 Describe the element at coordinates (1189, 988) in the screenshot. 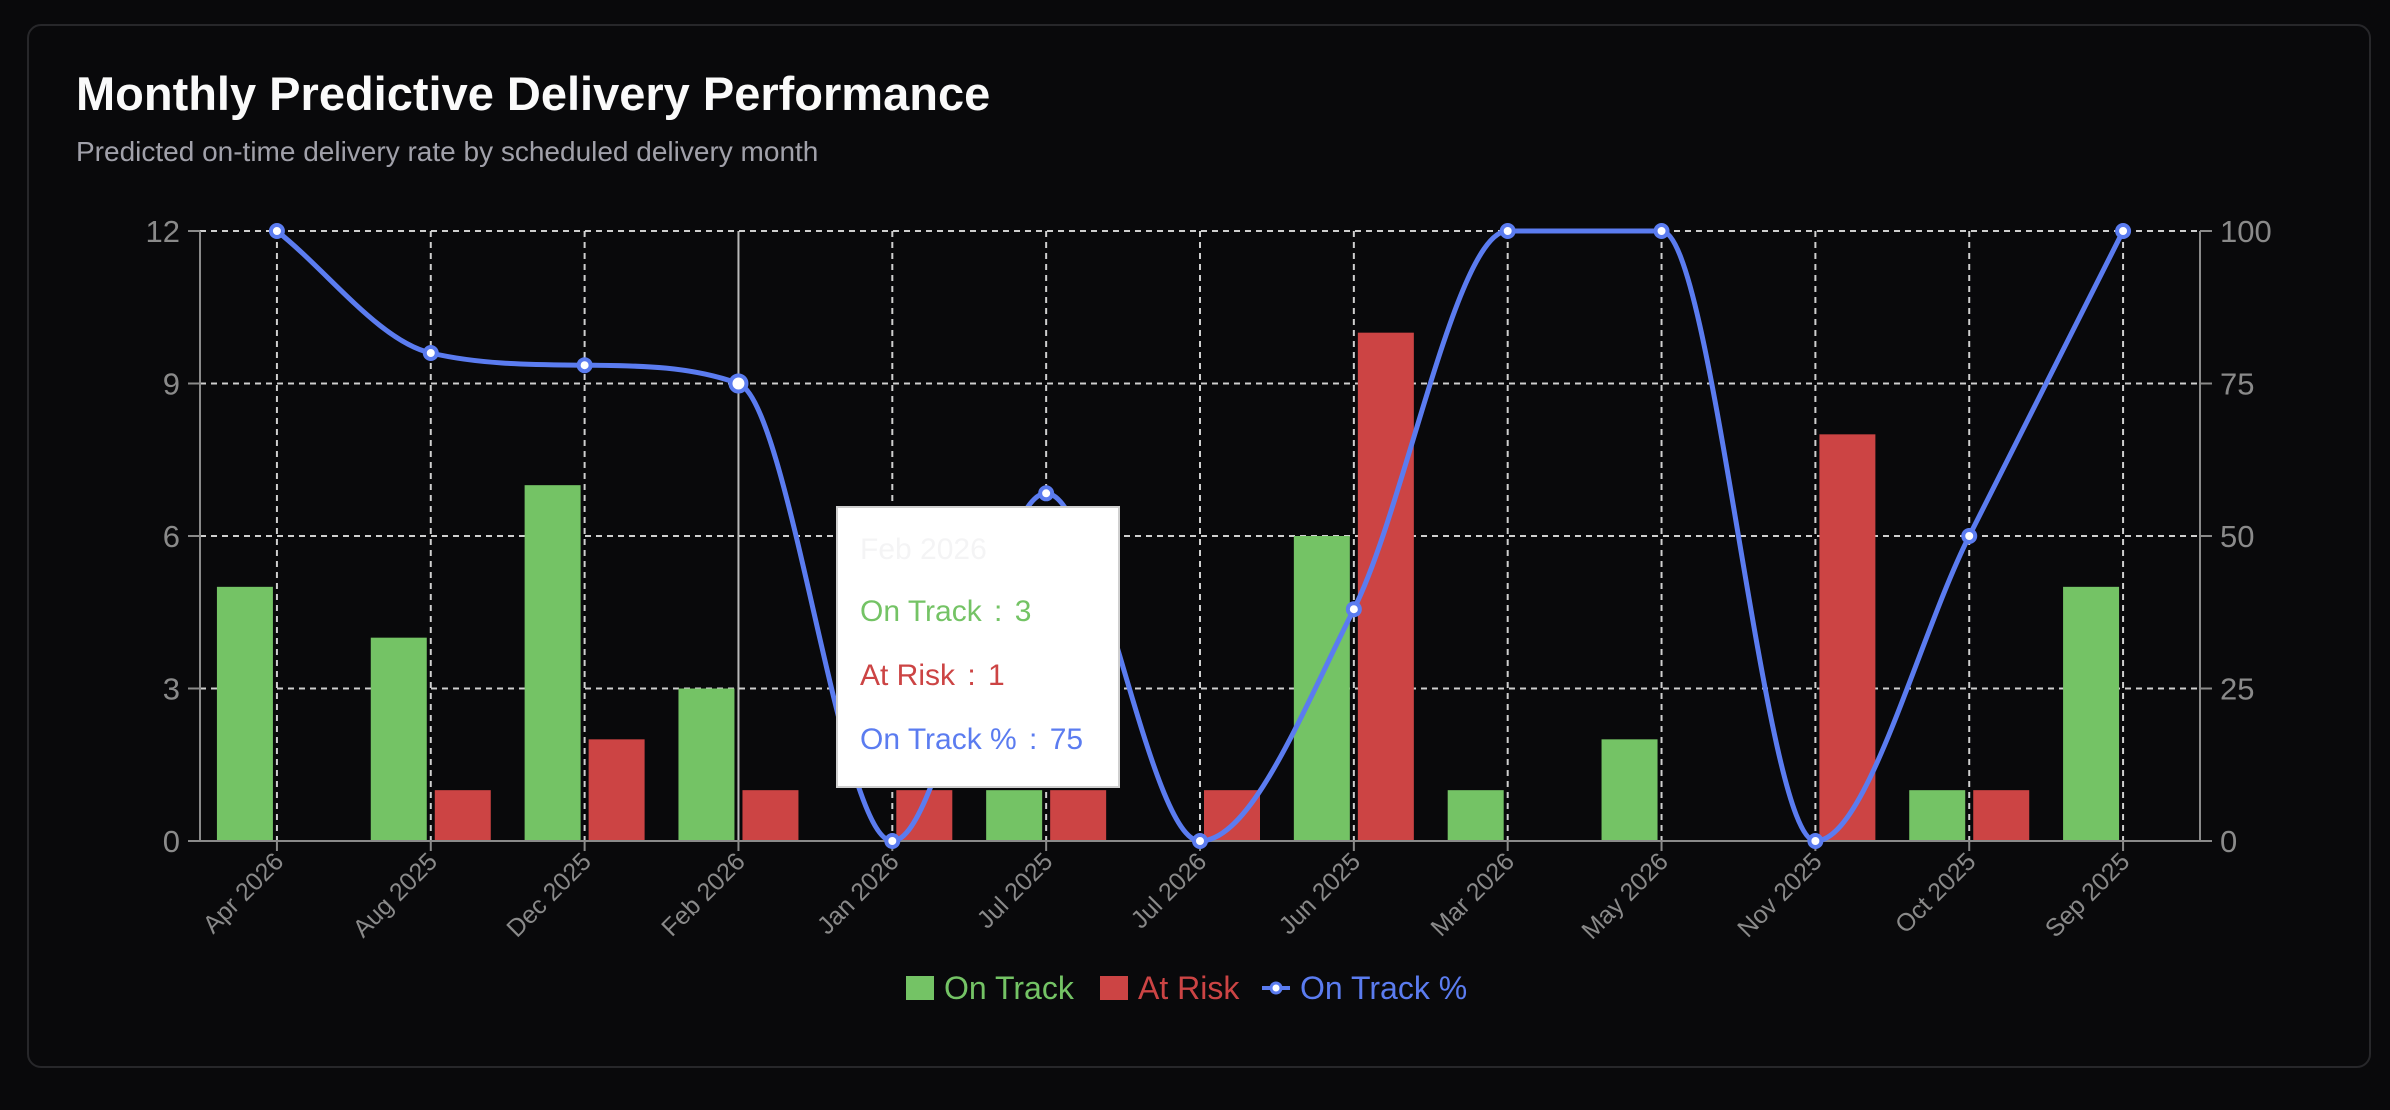

I see `legend-label: At Risk` at that location.